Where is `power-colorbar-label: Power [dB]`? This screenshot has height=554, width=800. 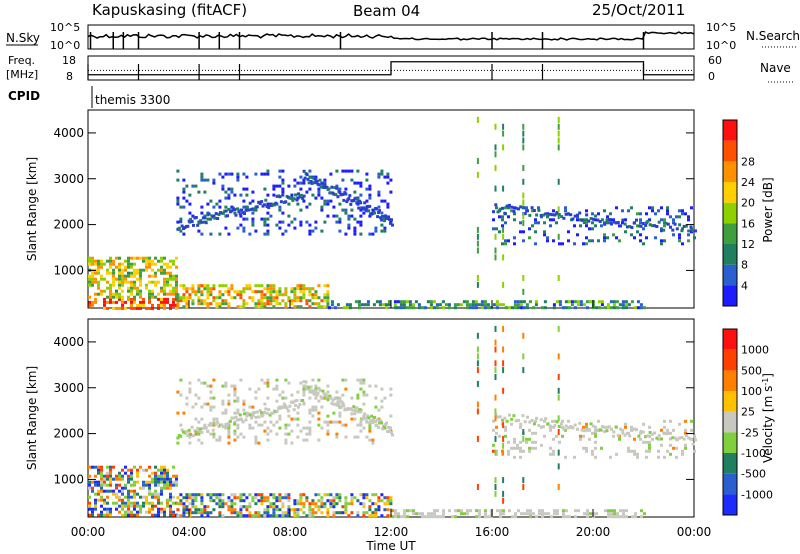 power-colorbar-label: Power [dB] is located at coordinates (768, 209).